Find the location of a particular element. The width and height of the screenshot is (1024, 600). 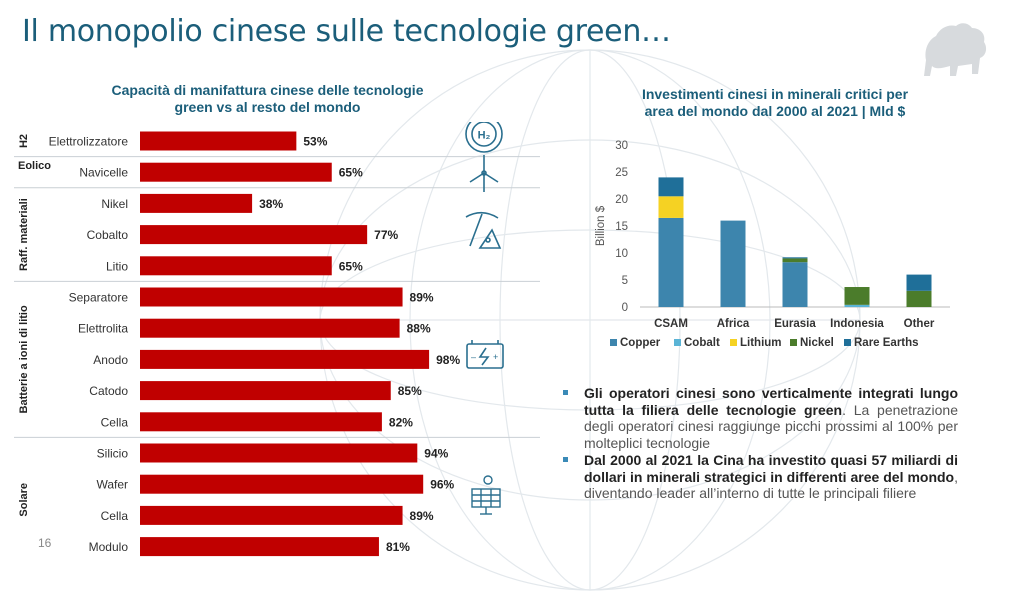

value-label: 96% is located at coordinates (442, 485).